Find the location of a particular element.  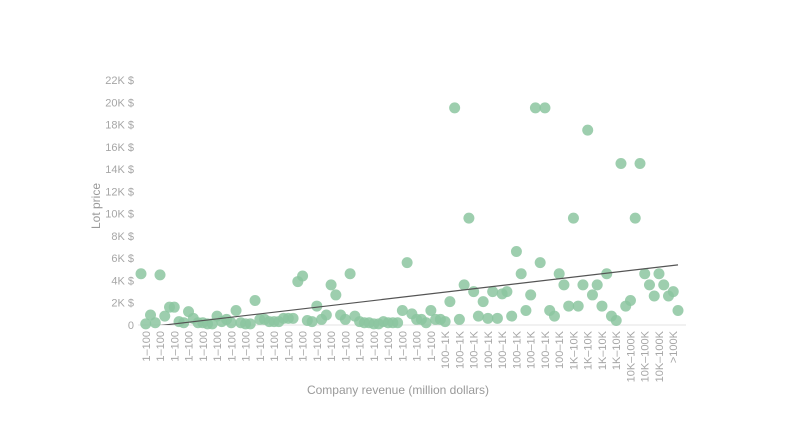

y-tick-label: 22K $ is located at coordinates (119, 81).